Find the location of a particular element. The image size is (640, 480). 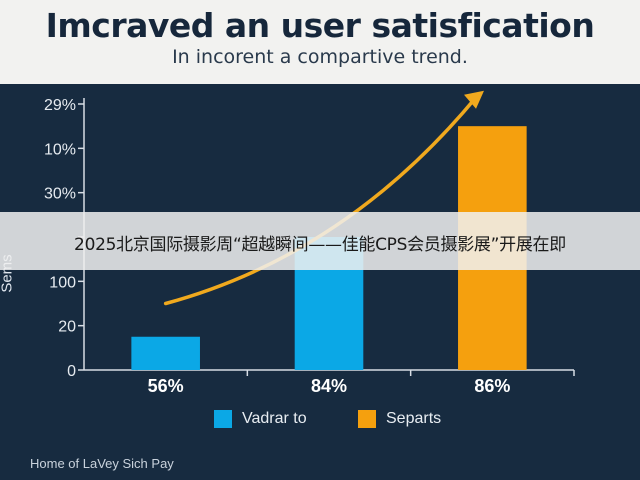

legend-item-blue: Vadrar to is located at coordinates (260, 419).